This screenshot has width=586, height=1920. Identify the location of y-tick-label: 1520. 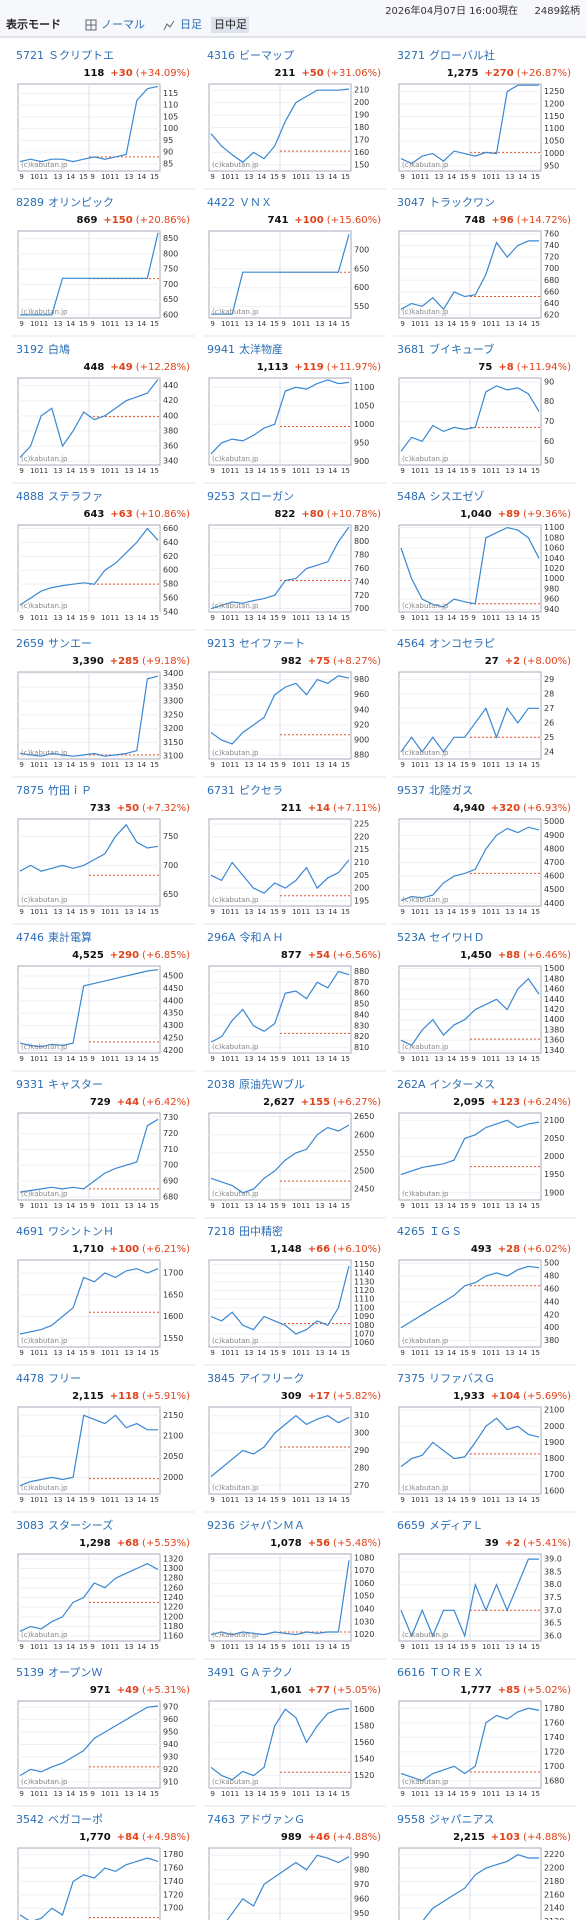
(364, 1775).